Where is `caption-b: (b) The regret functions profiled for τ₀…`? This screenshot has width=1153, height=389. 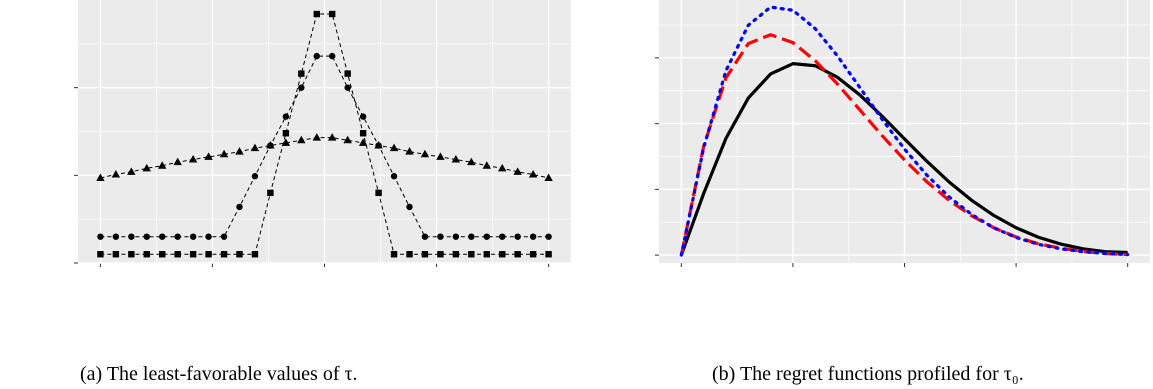
caption-b: (b) The regret functions profiled for τ₀… is located at coordinates (868, 374).